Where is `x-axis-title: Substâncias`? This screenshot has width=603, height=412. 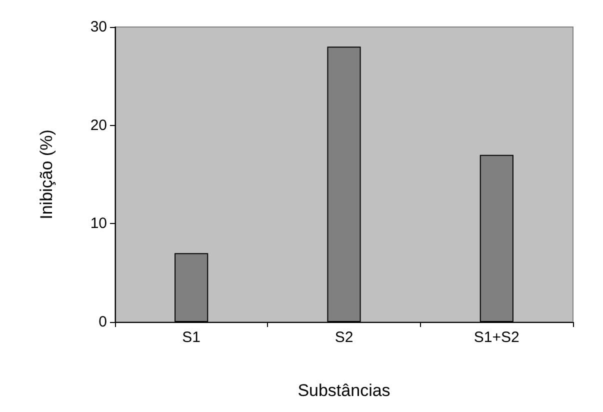 x-axis-title: Substâncias is located at coordinates (344, 390).